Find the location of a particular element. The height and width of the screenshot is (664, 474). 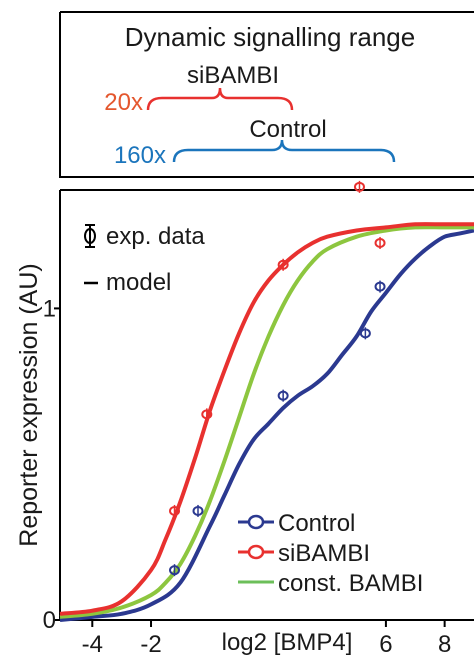

y-axis-label: Reporter expression (AU) is located at coordinates (29, 404).